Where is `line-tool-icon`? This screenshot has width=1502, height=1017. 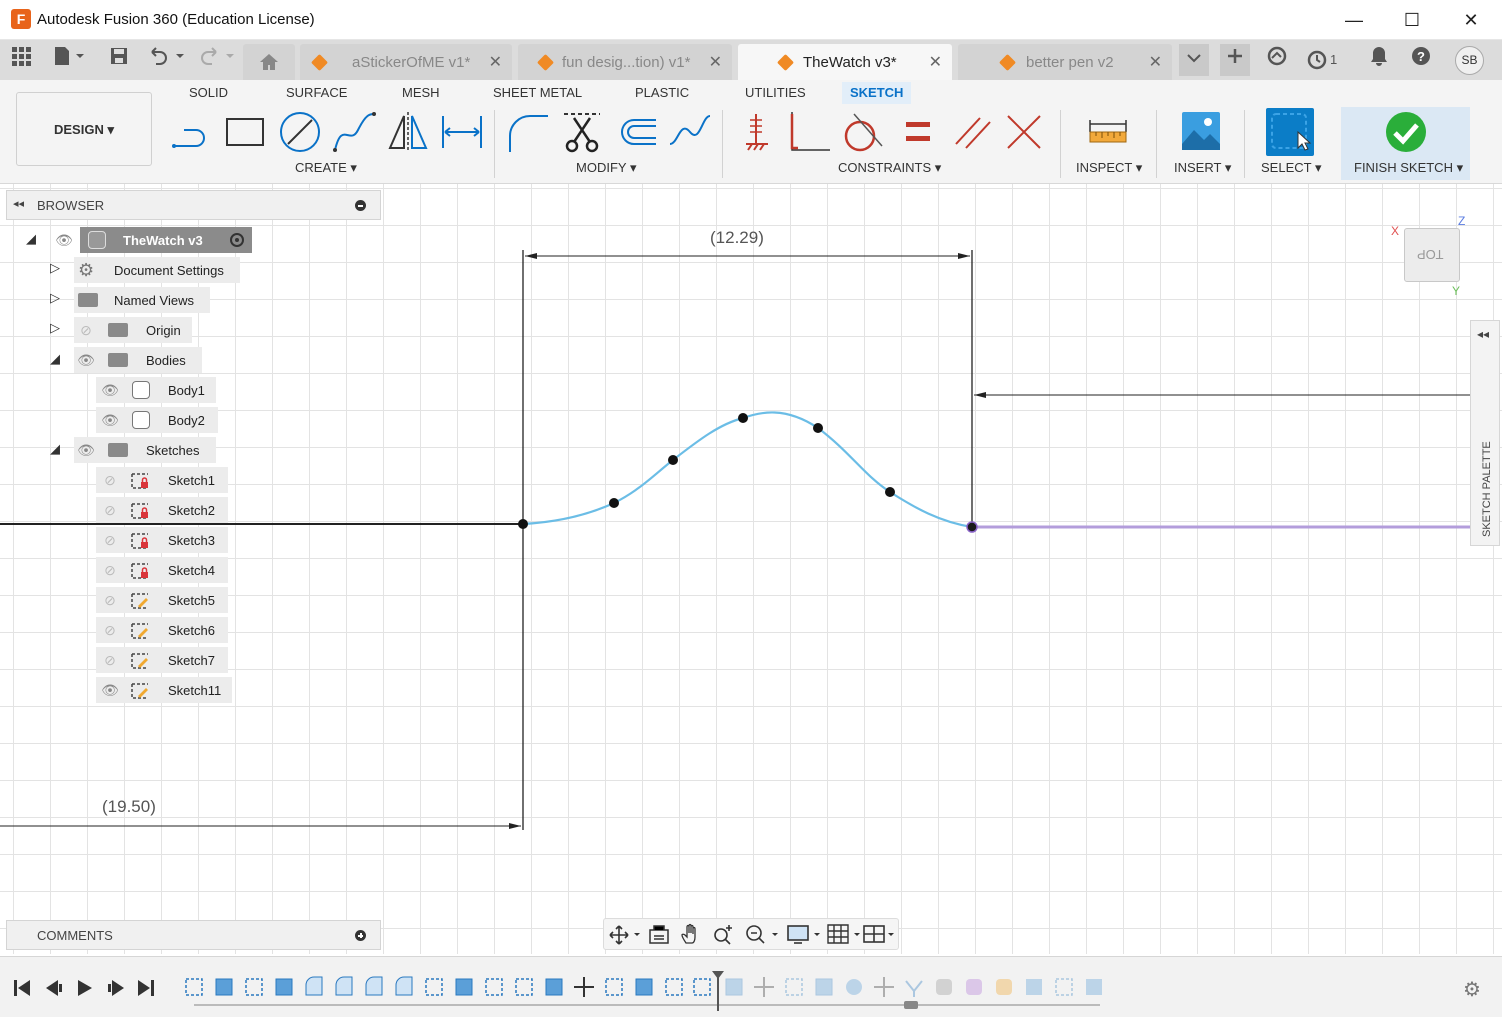 line-tool-icon is located at coordinates (192, 132).